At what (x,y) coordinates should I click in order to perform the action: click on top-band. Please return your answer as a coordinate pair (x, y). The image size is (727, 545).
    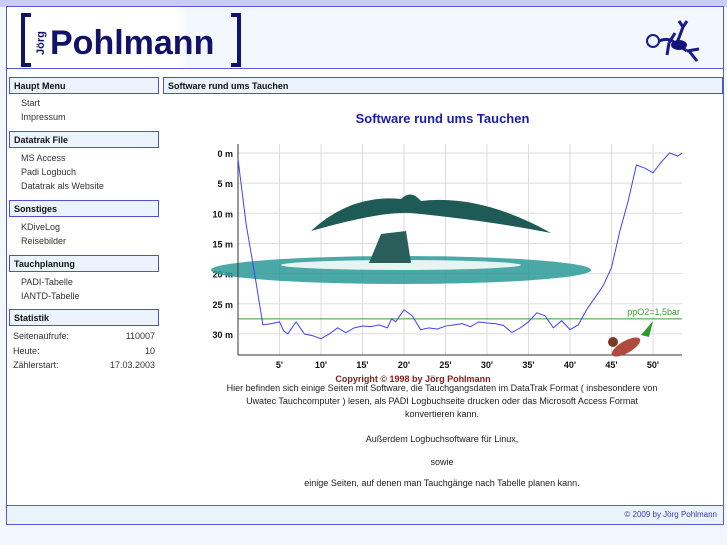
    Looking at the image, I should click on (363, 3).